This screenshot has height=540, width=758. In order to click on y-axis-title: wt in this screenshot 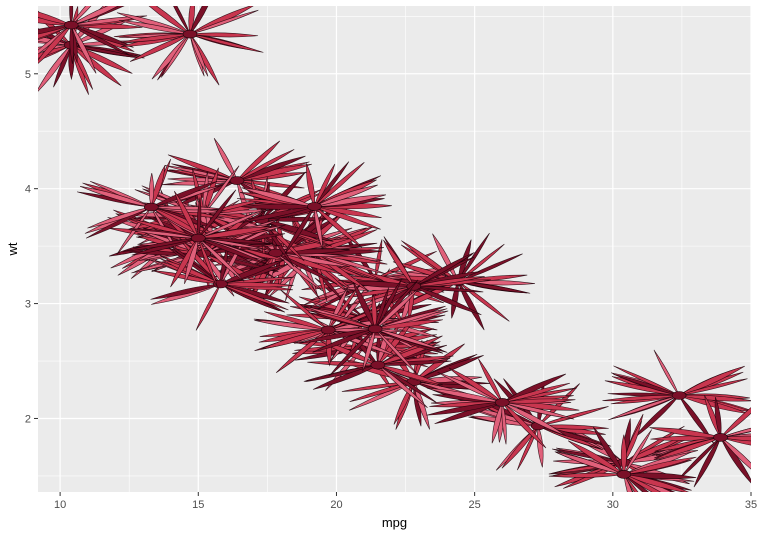, I will do `click(12, 249)`.